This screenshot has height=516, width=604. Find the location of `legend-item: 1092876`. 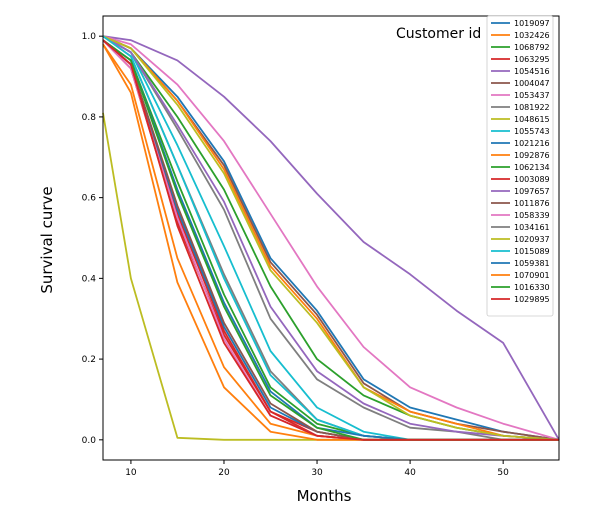

legend-item: 1092876 is located at coordinates (520, 155).